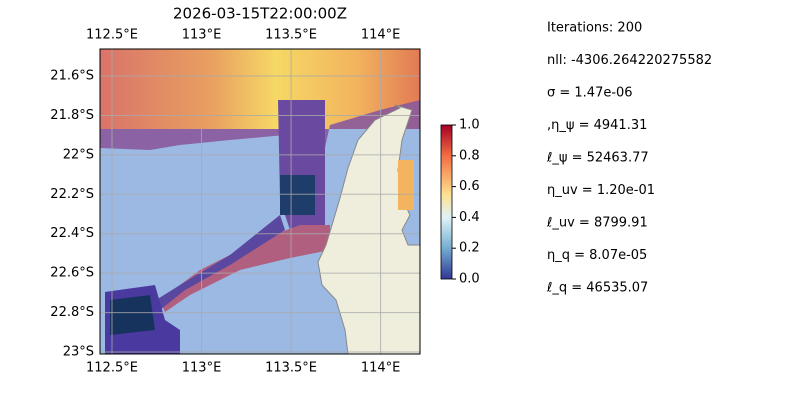  Describe the element at coordinates (72, 194) in the screenshot. I see `y-tick-label: 22.2°S` at that location.